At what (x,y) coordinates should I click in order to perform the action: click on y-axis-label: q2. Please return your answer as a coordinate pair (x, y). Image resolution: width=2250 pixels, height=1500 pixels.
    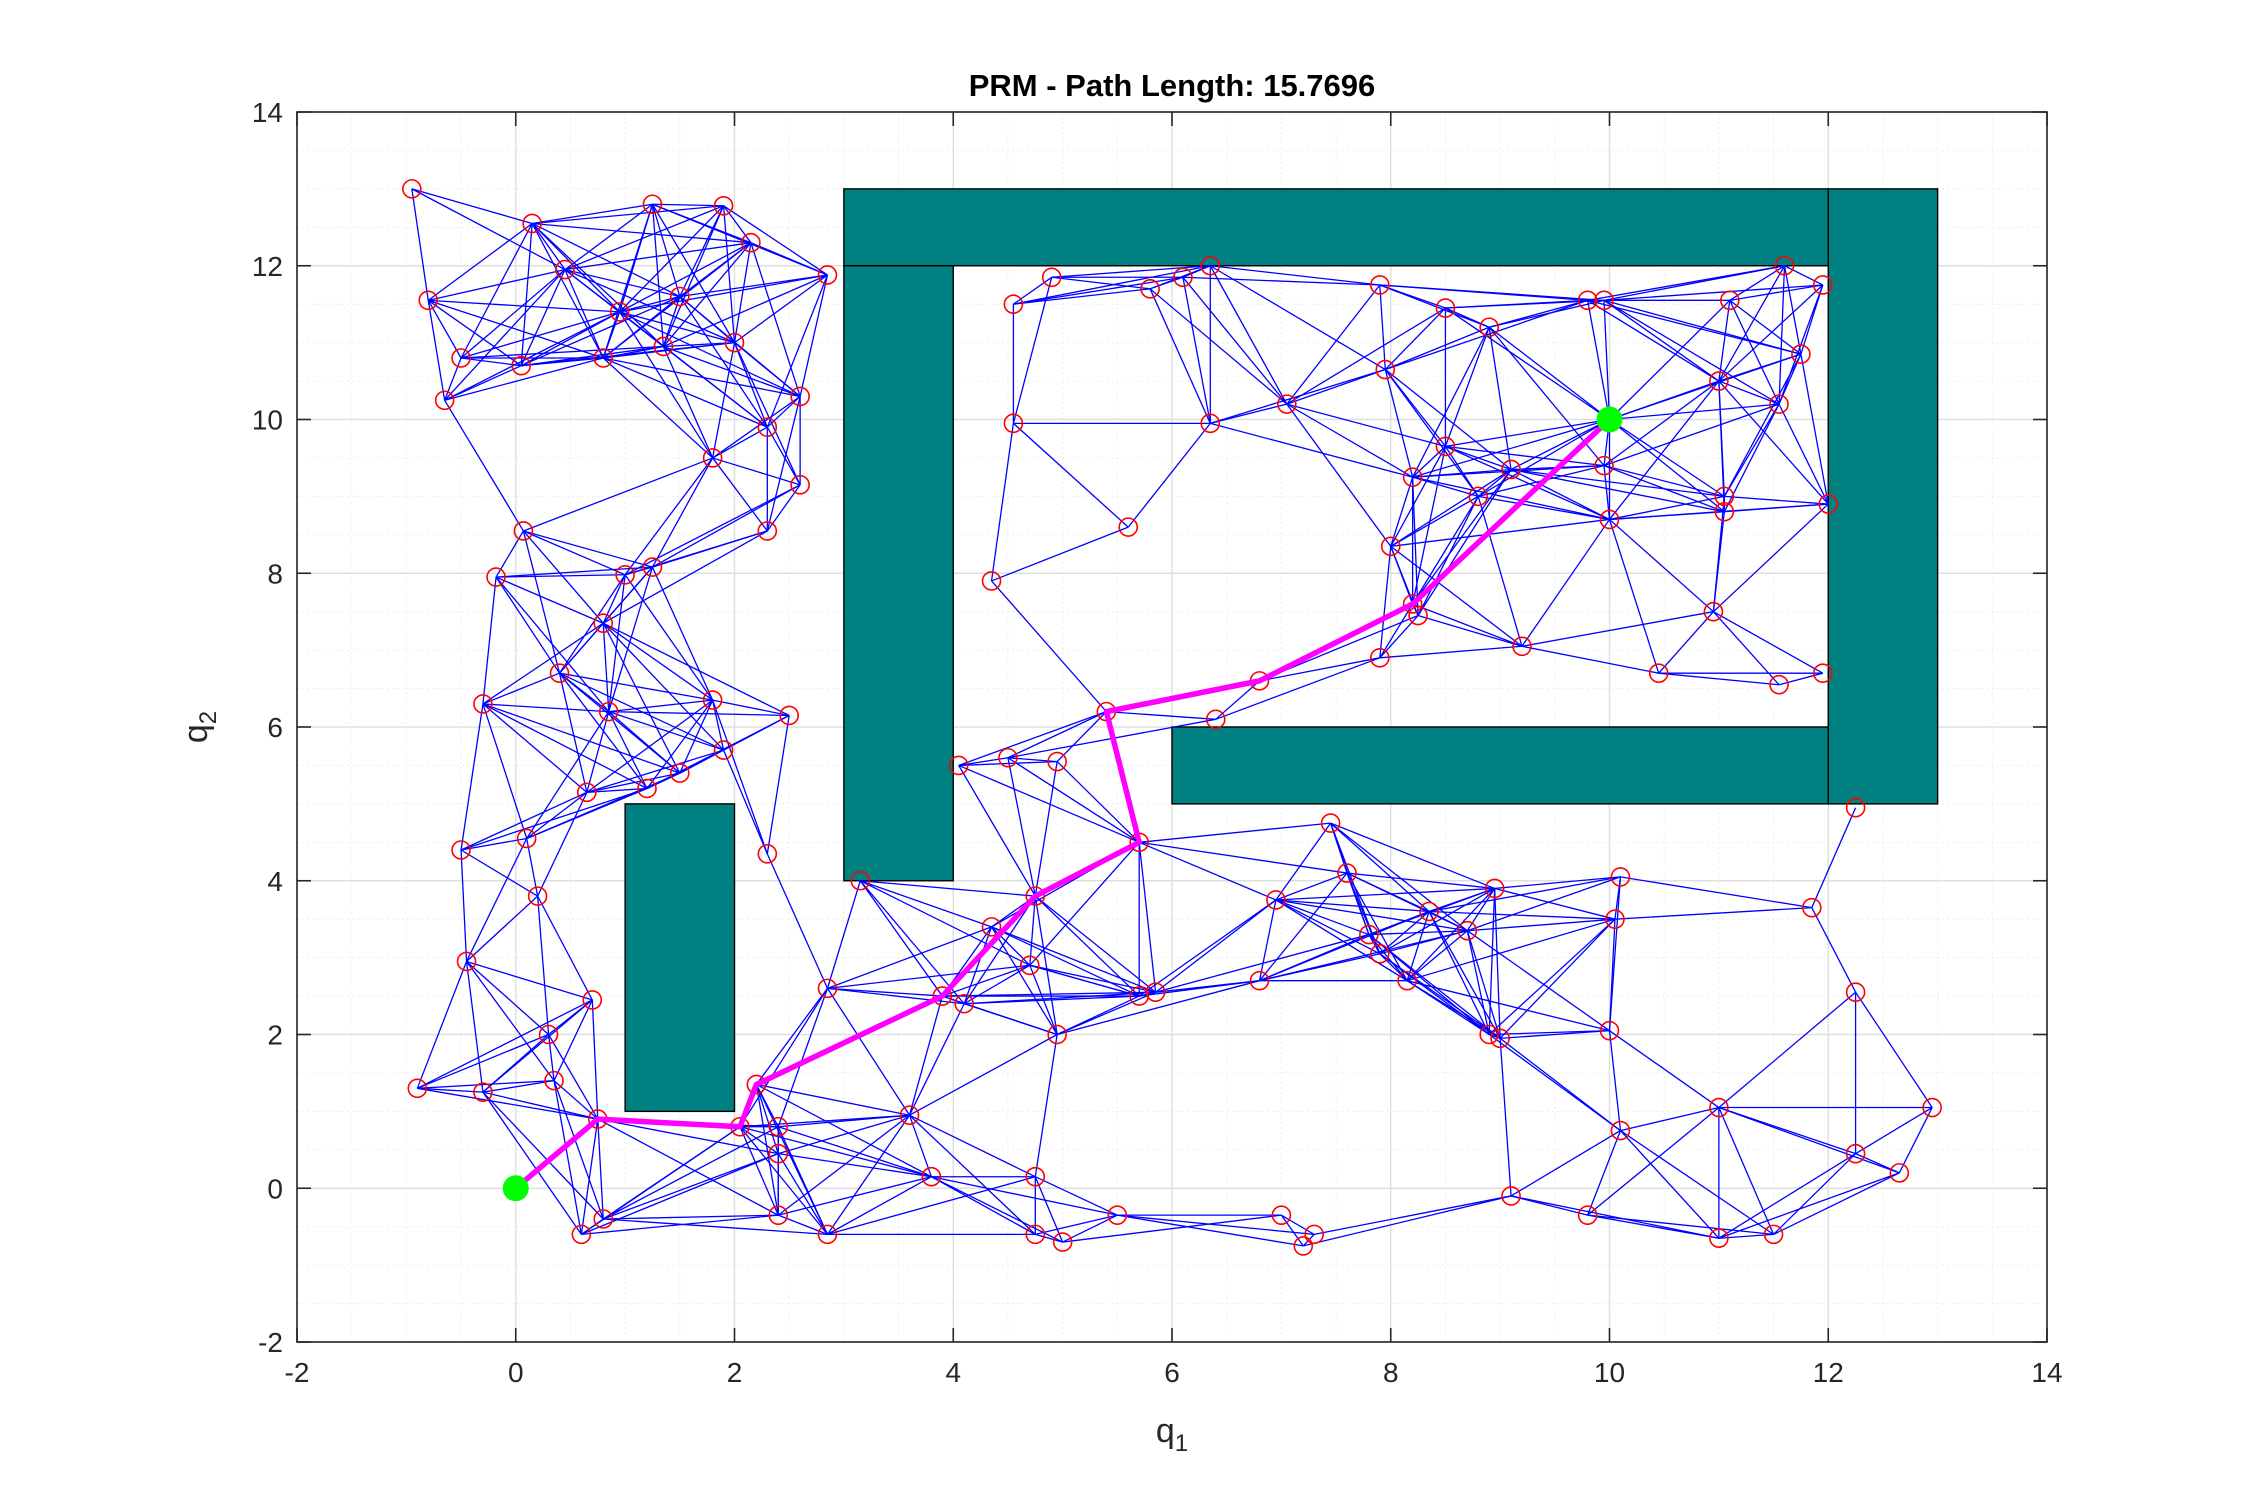
    Looking at the image, I should click on (199, 727).